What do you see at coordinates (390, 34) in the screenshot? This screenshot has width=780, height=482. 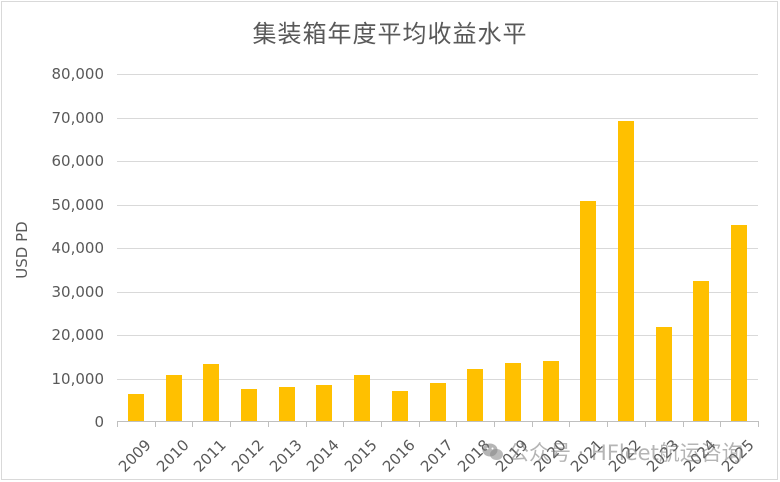 I see `chart-title: 集装箱年度平均收益水平` at bounding box center [390, 34].